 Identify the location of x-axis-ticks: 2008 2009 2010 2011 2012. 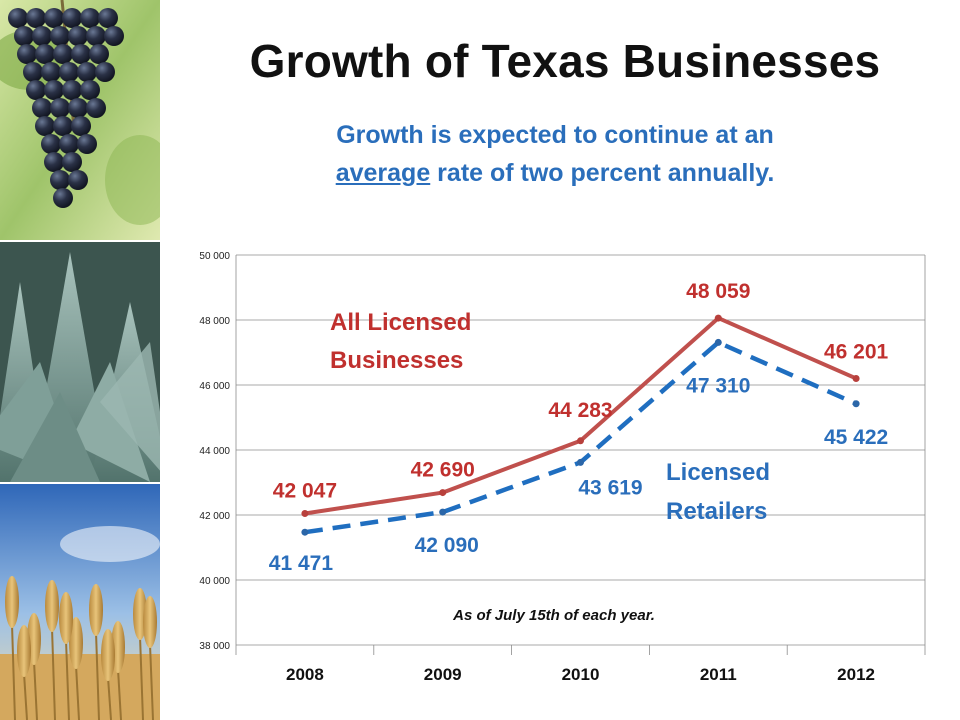
(580, 674).